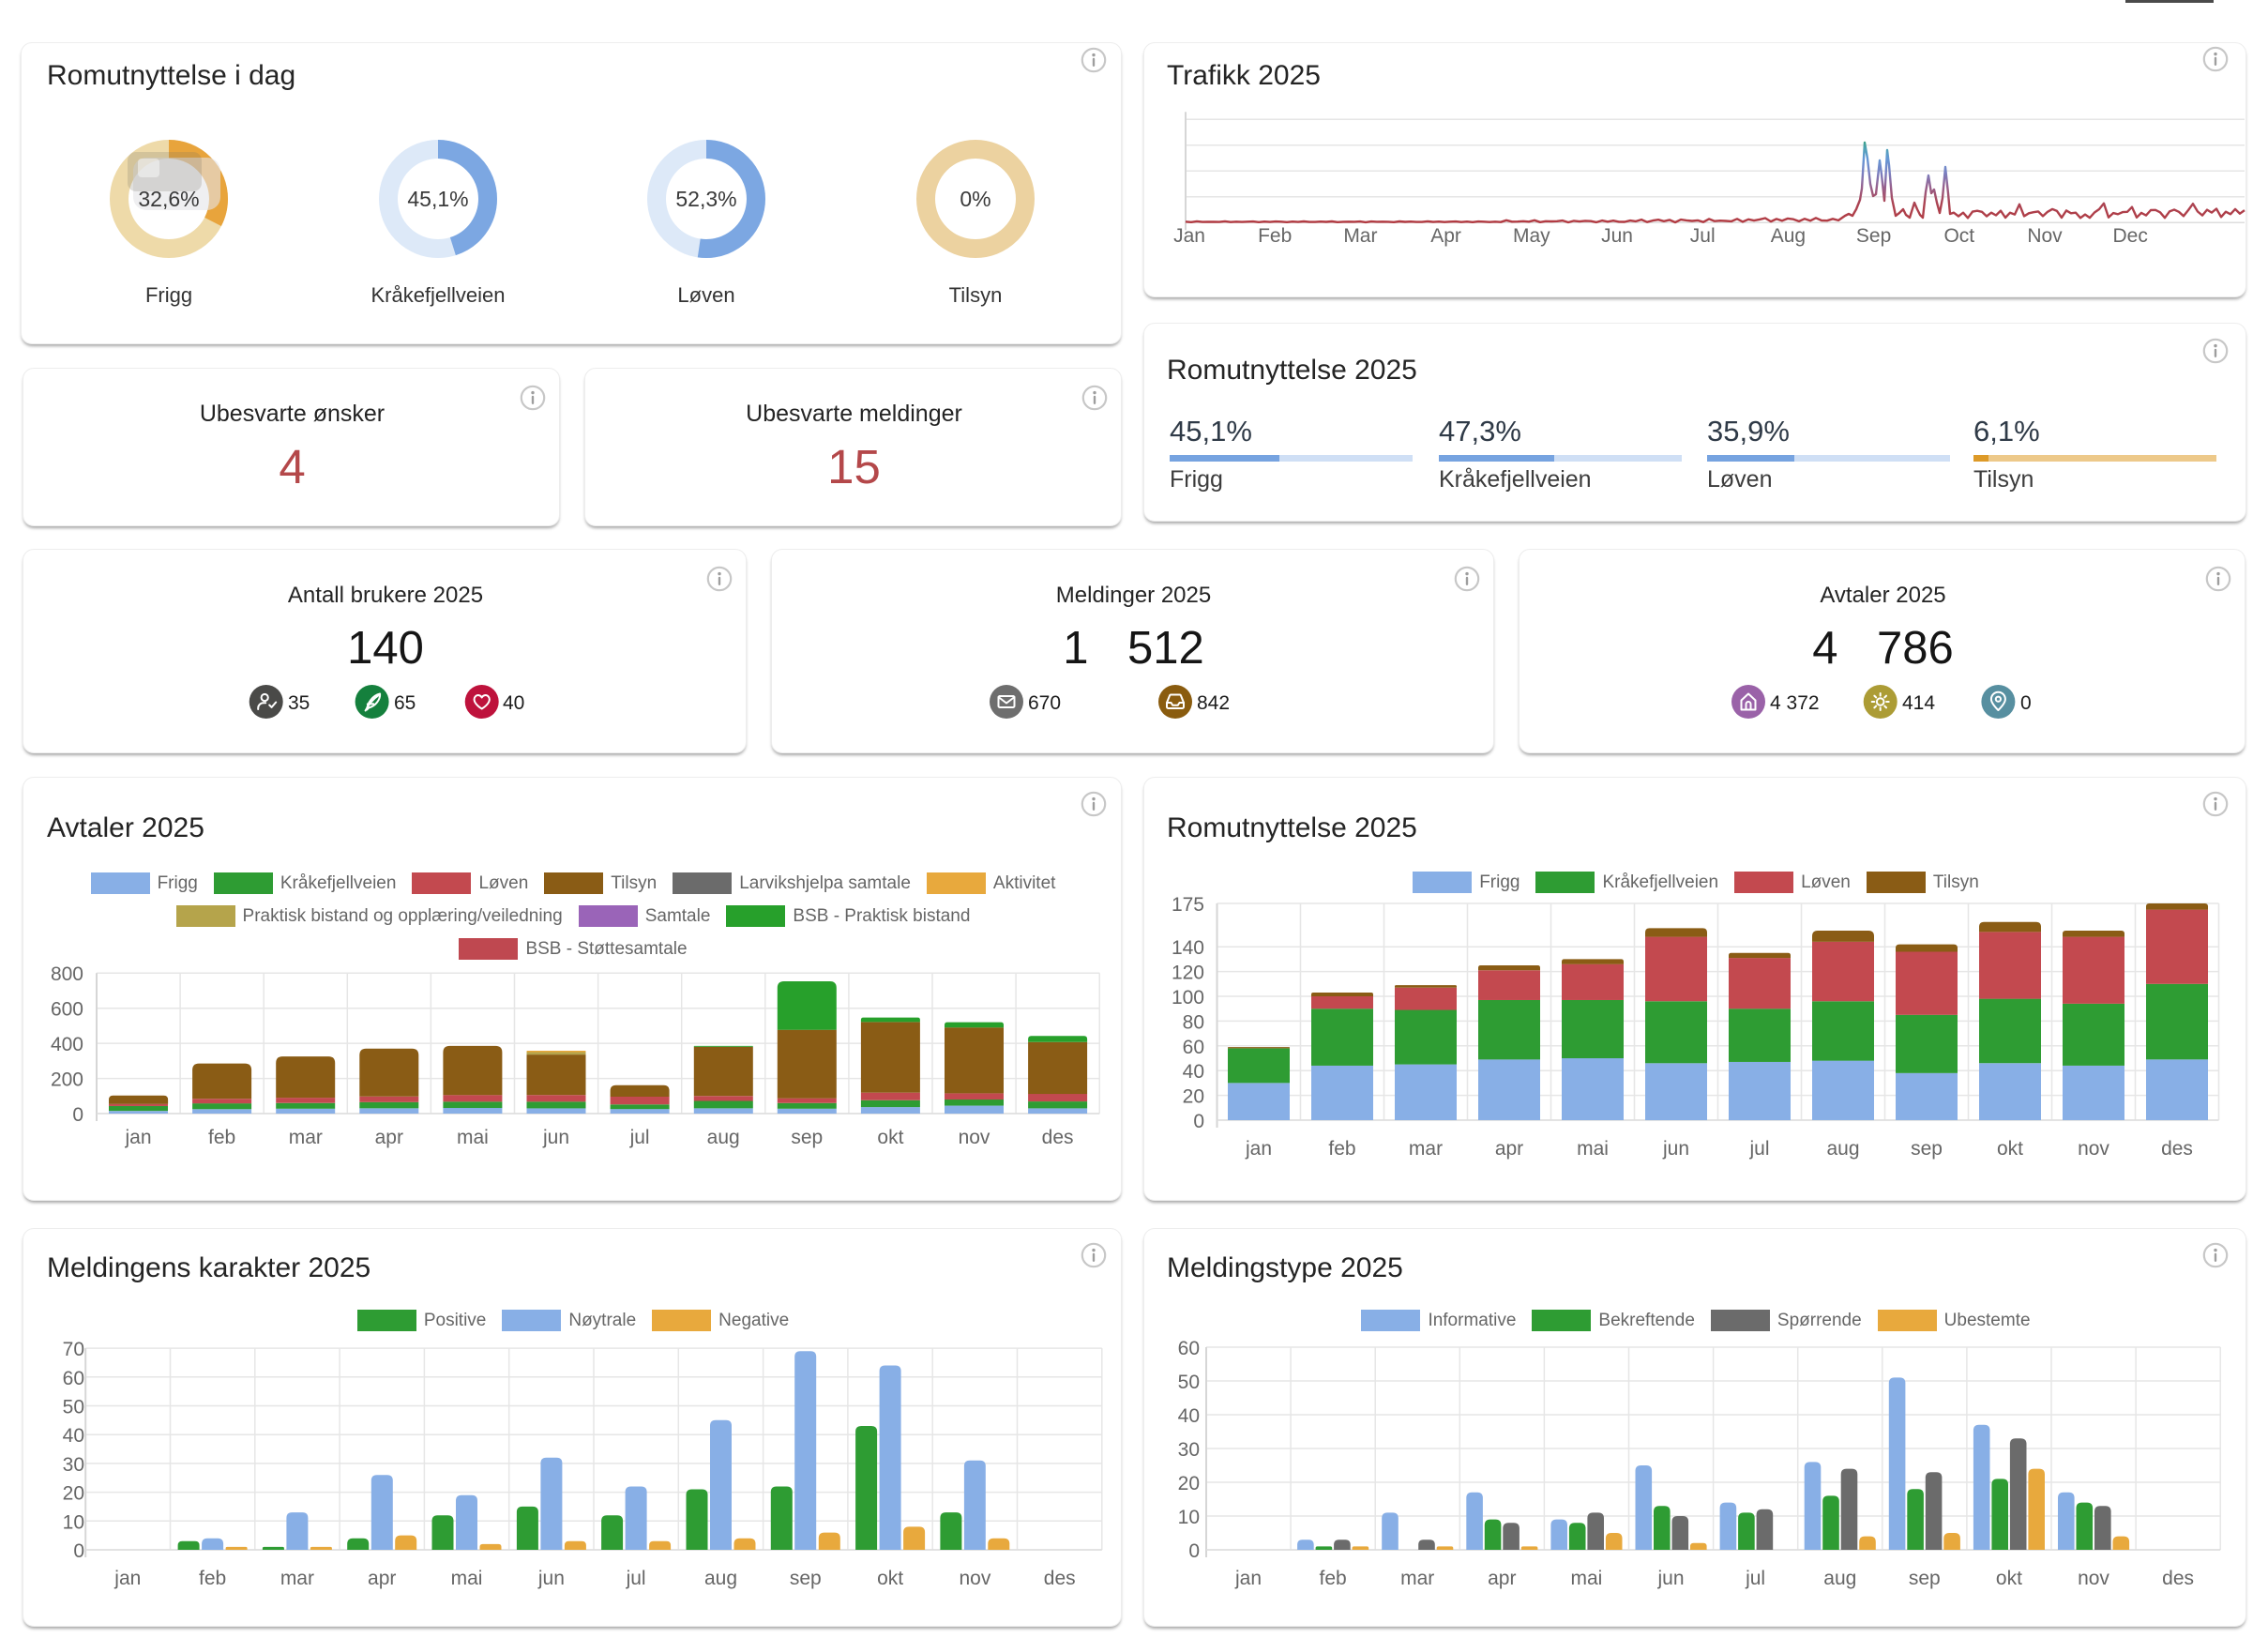  I want to click on svg-text: 800, so click(67, 974).